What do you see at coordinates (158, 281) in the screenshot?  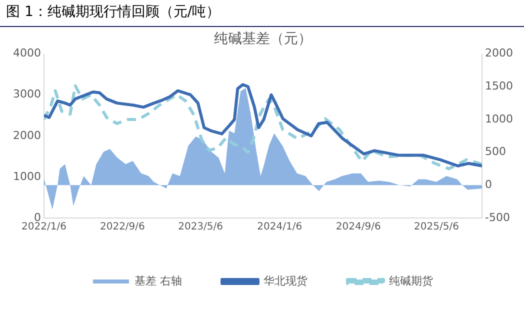 I see `legend-label: 基差 右轴` at bounding box center [158, 281].